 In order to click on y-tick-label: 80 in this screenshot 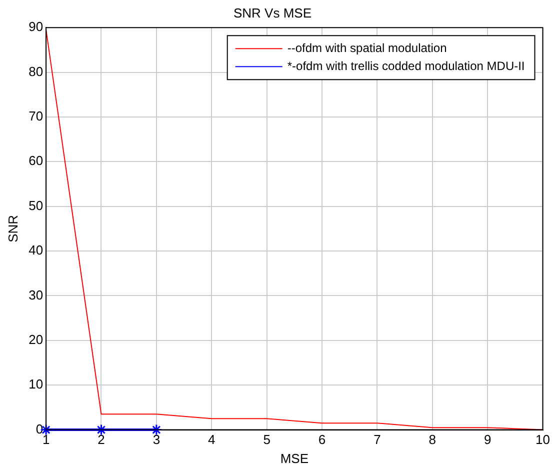, I will do `click(36, 71)`.